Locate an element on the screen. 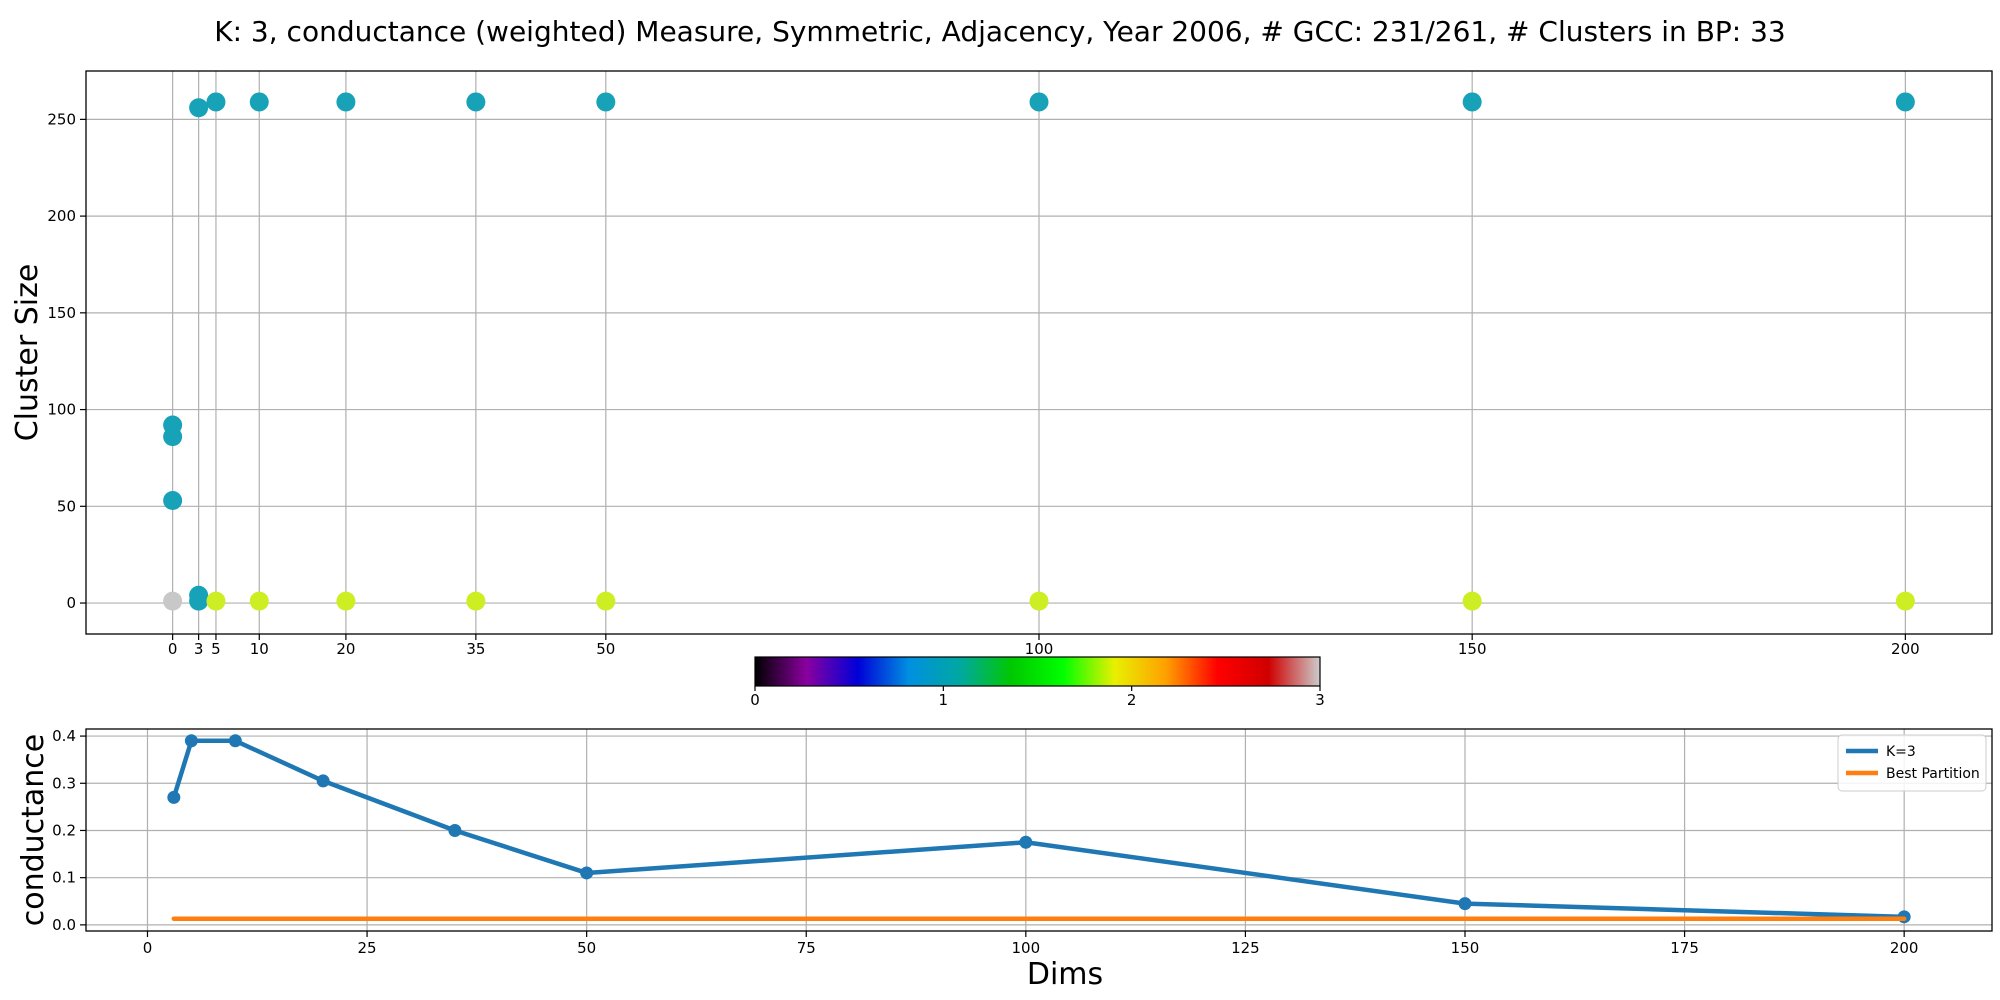 This screenshot has height=1000, width=2000. line-y-tick-label: 0.4 is located at coordinates (64, 736).